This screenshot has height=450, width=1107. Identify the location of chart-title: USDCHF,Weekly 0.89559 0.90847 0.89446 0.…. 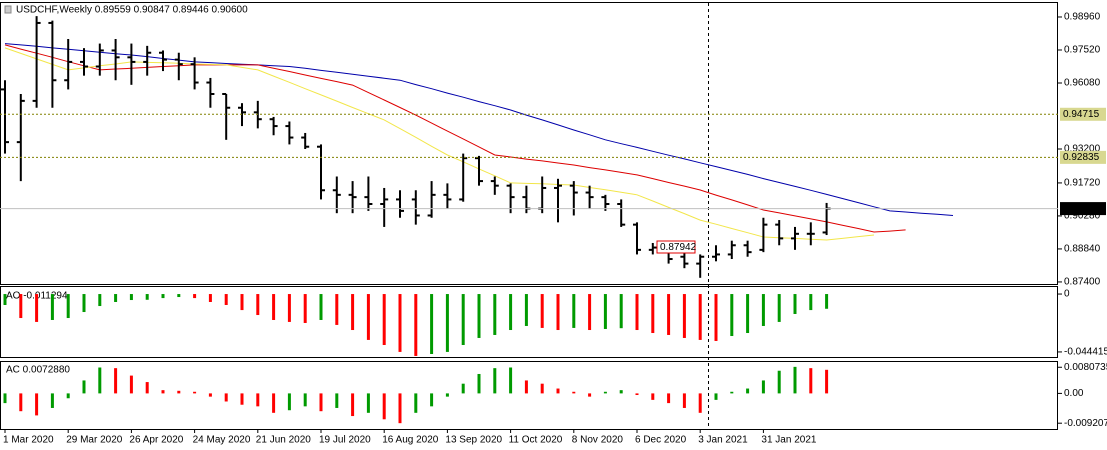
(132, 10).